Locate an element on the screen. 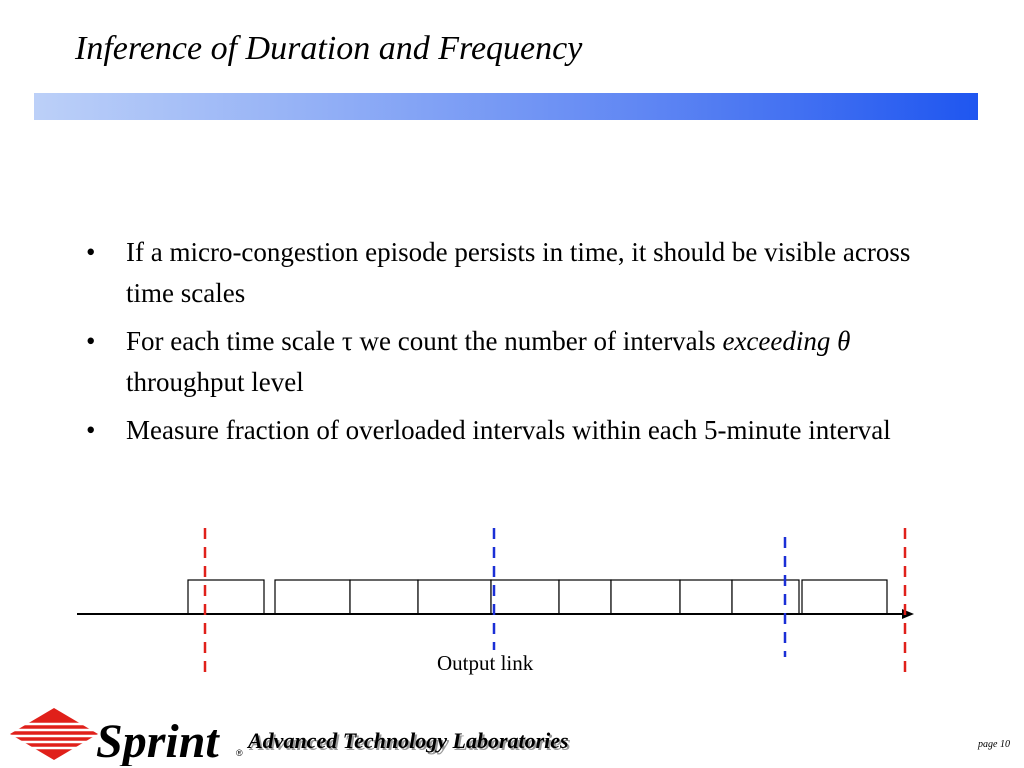  page-number: page 10 is located at coordinates (994, 744).